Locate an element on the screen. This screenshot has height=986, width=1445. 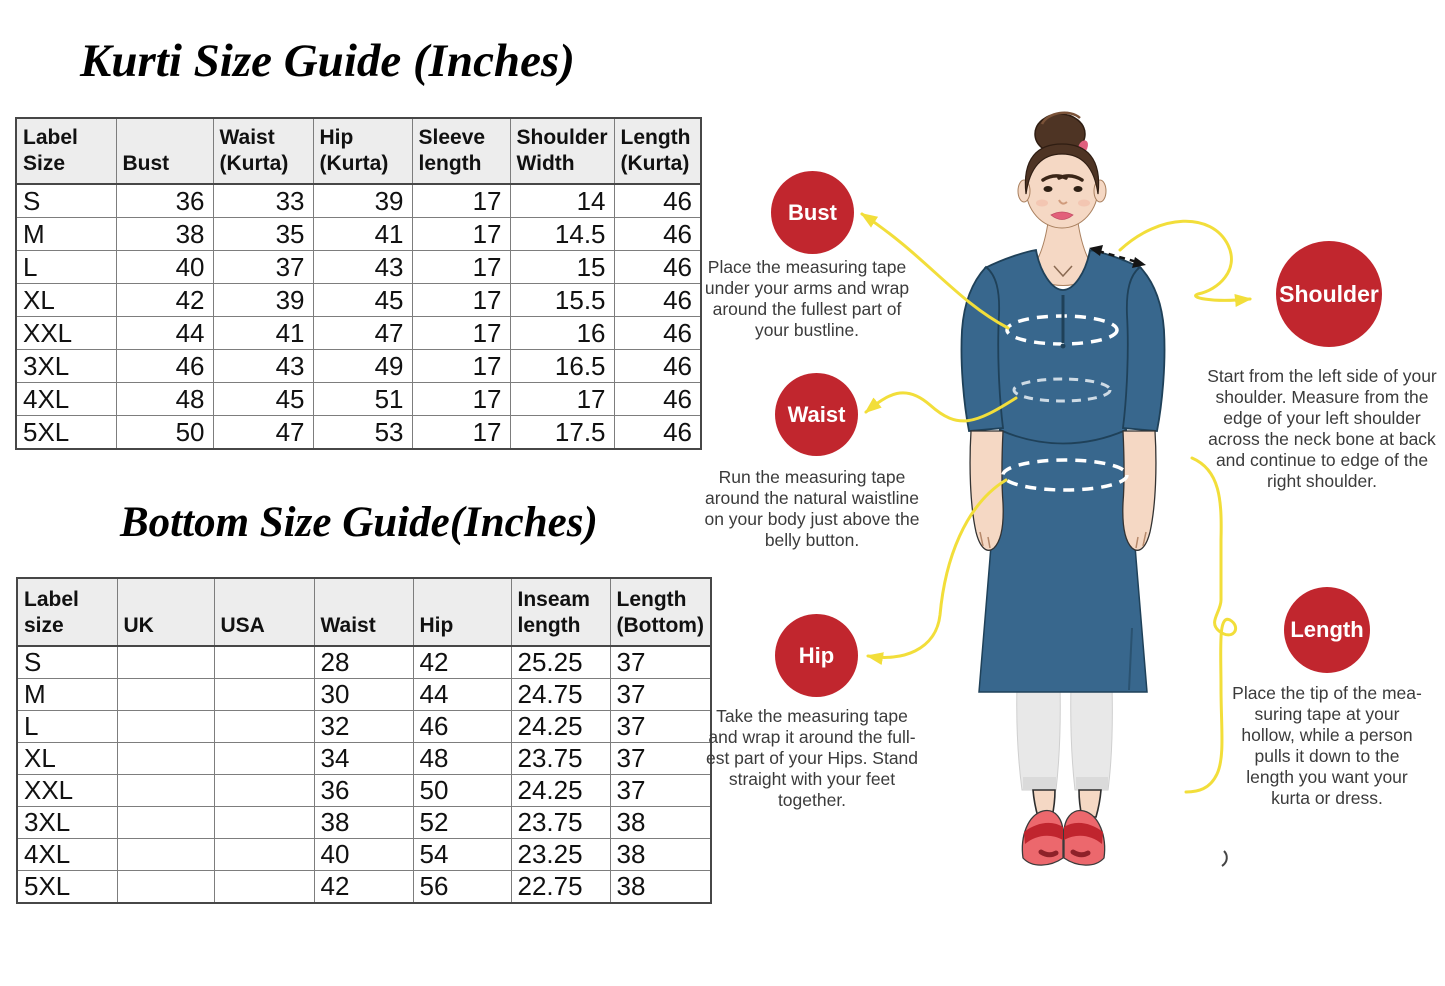
table-cell: 42 is located at coordinates (164, 300).